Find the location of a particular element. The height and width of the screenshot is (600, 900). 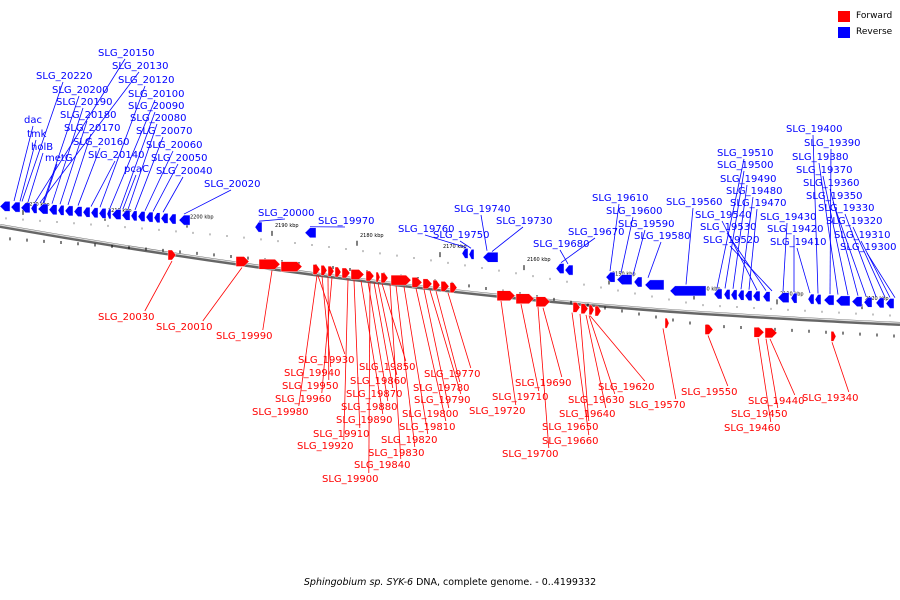

gene-label-forward: SLG_19570 is located at coordinates (657, 405).